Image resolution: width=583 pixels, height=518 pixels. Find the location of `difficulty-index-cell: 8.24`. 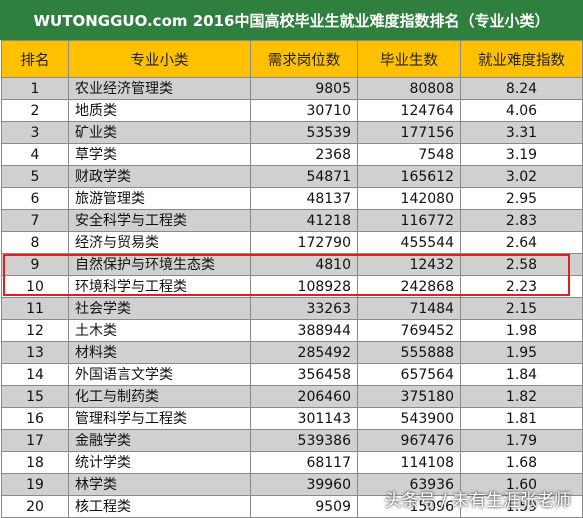

difficulty-index-cell: 8.24 is located at coordinates (521, 88).